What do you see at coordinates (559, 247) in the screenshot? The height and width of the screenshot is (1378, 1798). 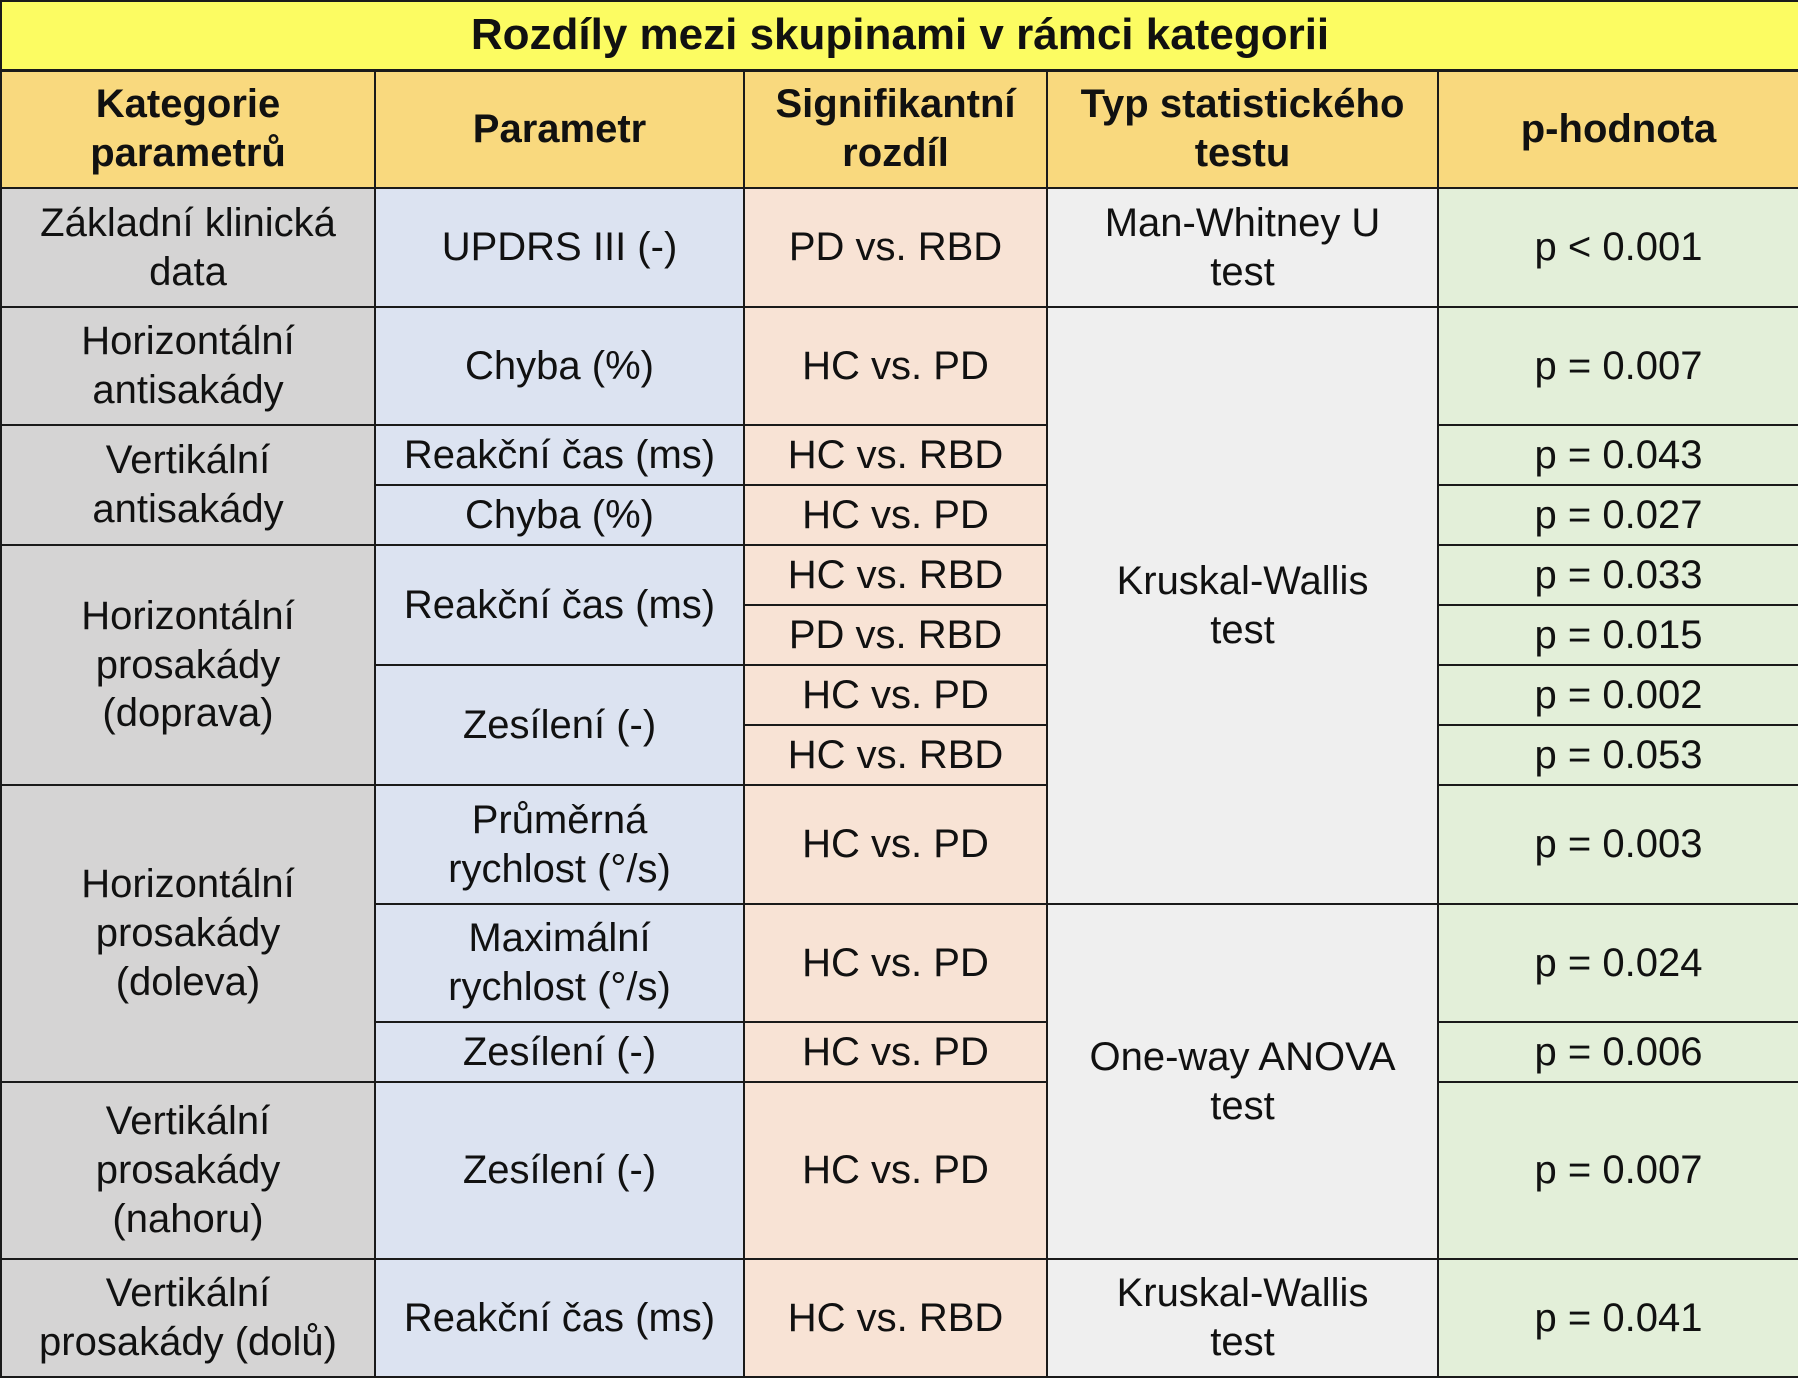 I see `parameter-cell: UPDRS III (-)` at bounding box center [559, 247].